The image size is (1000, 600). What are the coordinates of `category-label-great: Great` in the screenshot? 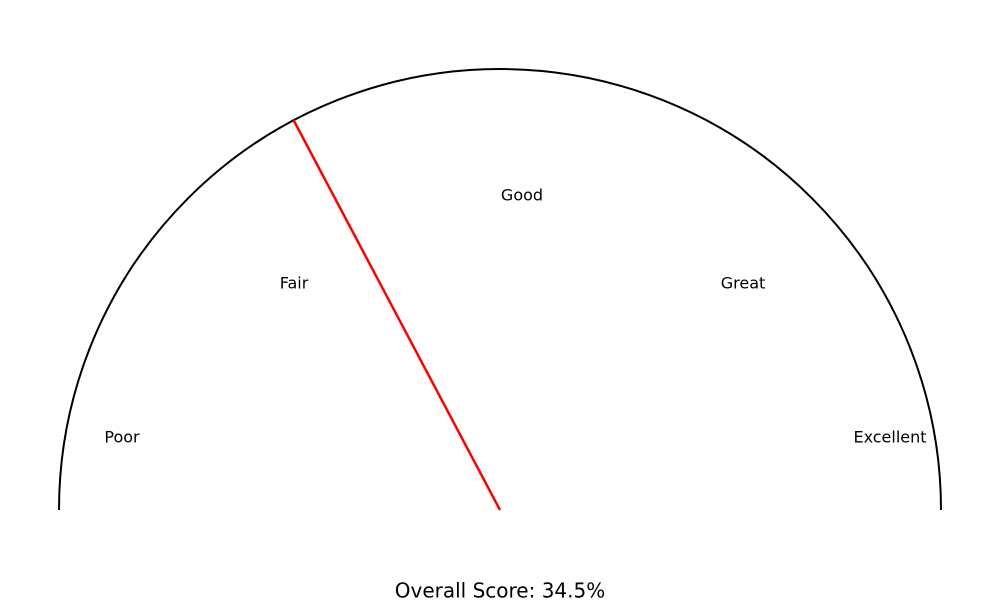 It's located at (743, 283).